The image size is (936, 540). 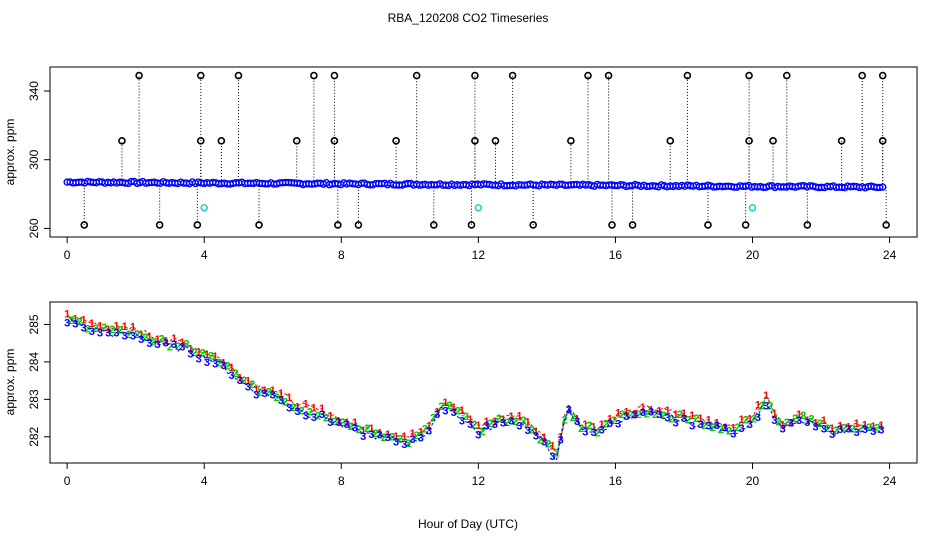 What do you see at coordinates (890, 255) in the screenshot?
I see `top-x-tick-label: 24` at bounding box center [890, 255].